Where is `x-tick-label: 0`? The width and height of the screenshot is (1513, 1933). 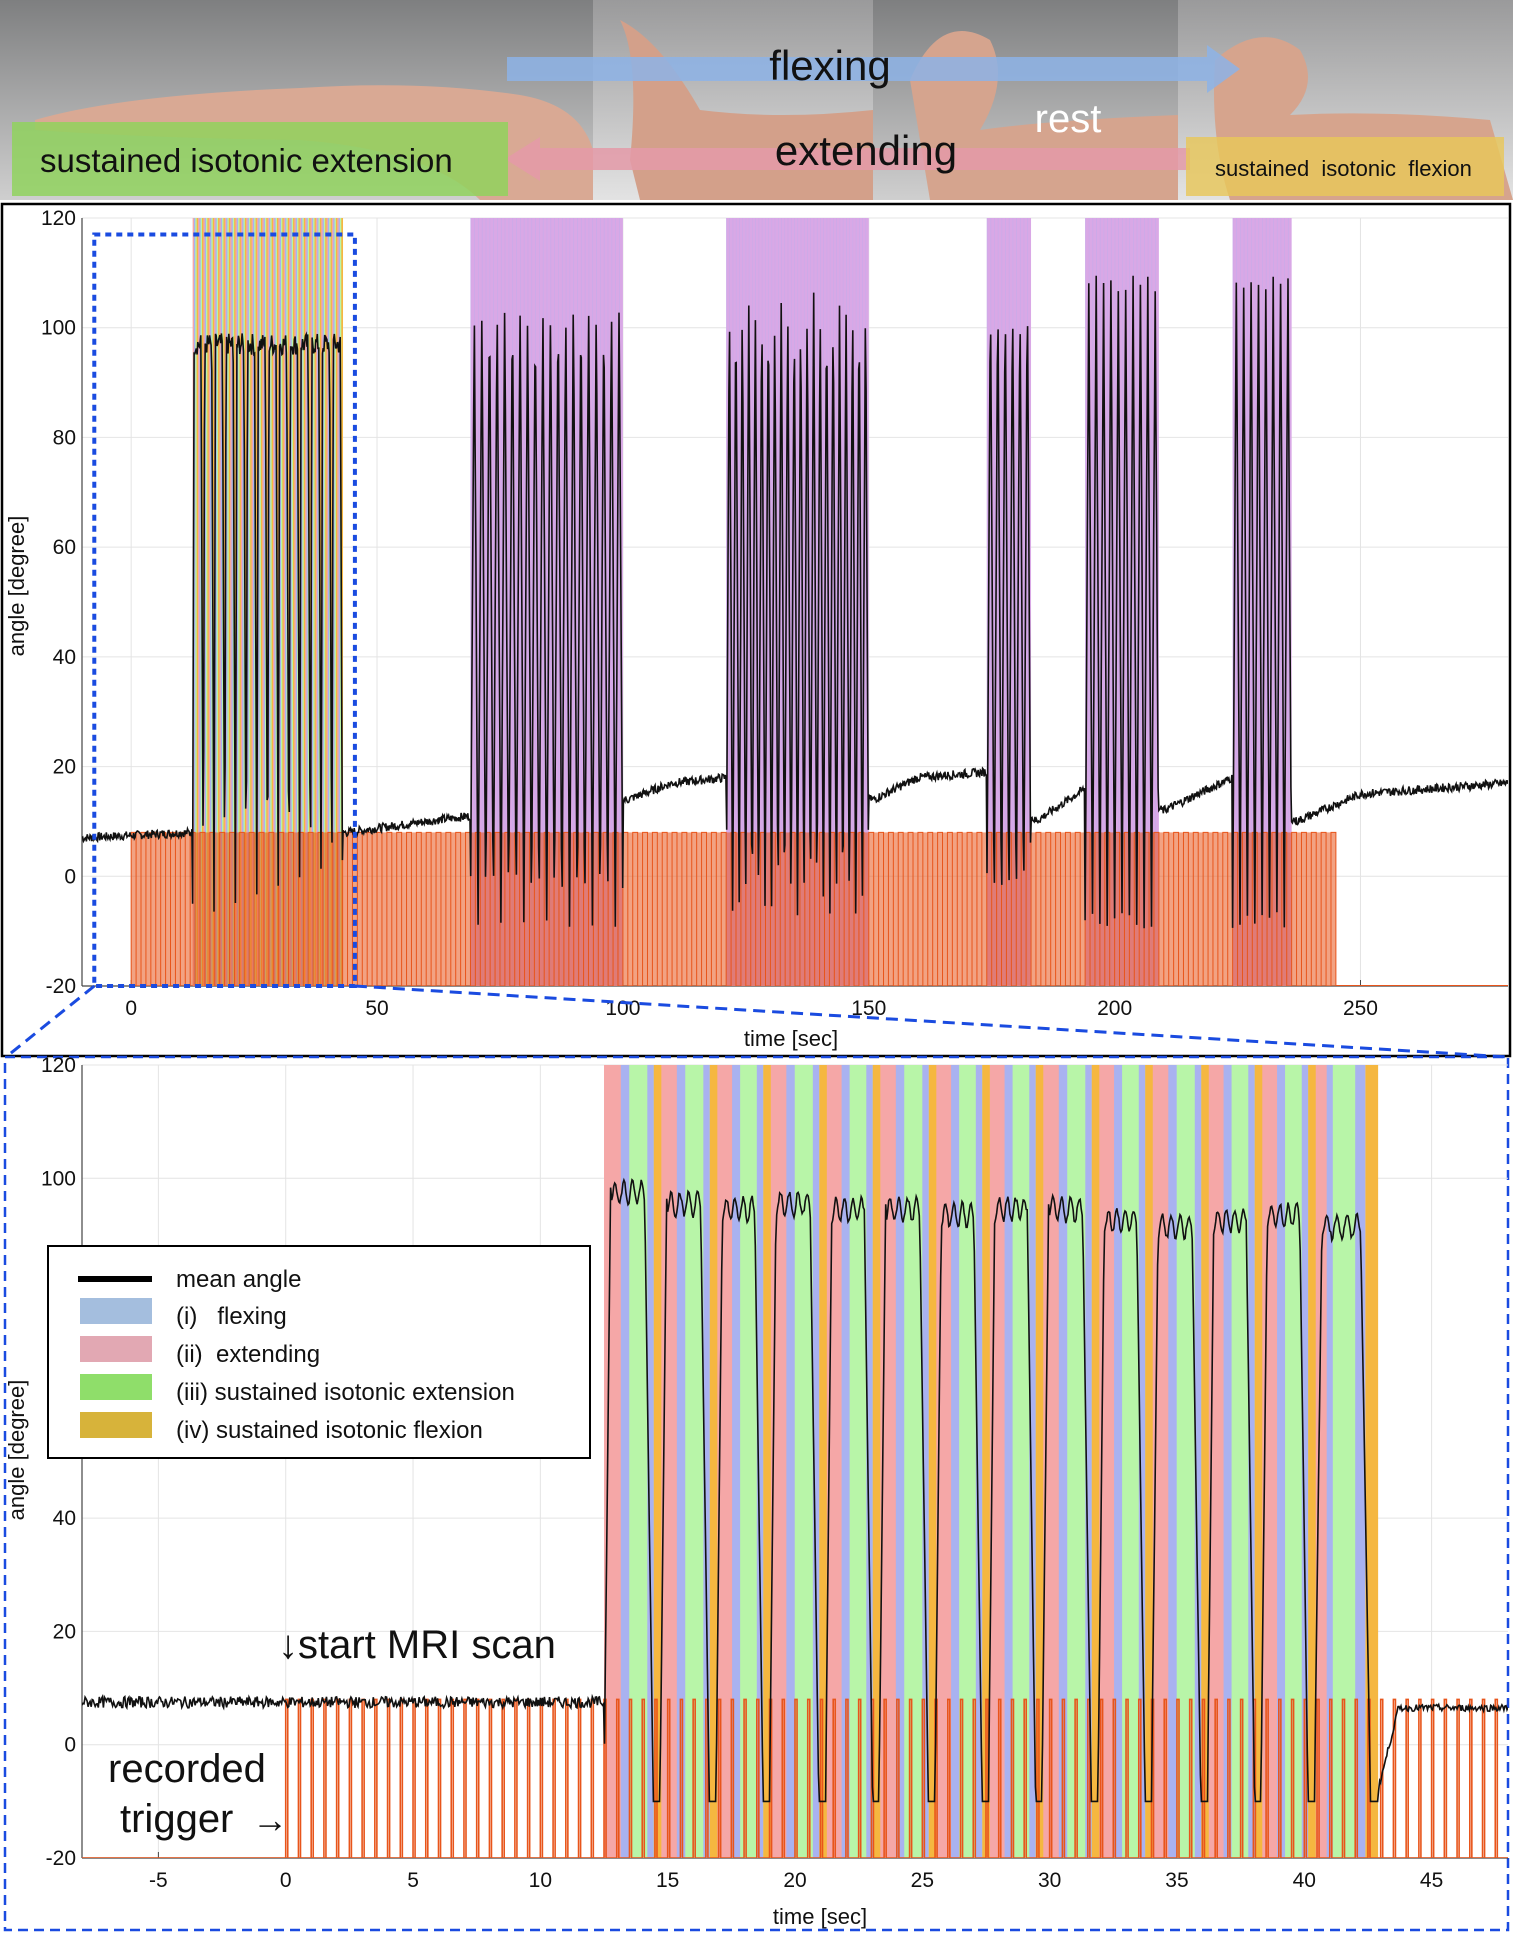
x-tick-label: 0 is located at coordinates (286, 1880).